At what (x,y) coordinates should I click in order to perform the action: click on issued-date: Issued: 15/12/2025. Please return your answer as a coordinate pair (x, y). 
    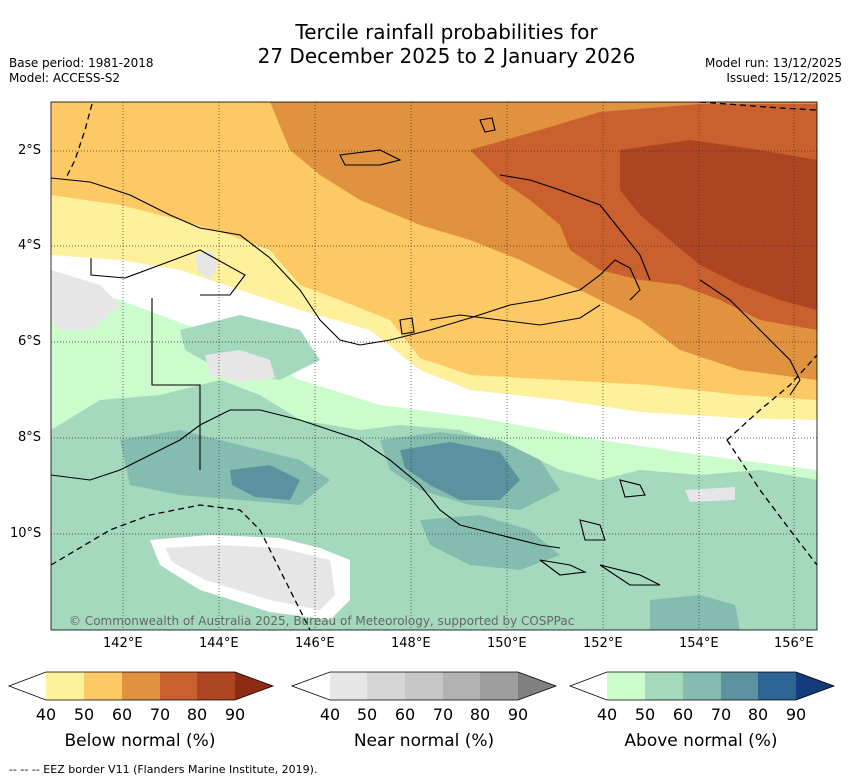
    Looking at the image, I should click on (784, 78).